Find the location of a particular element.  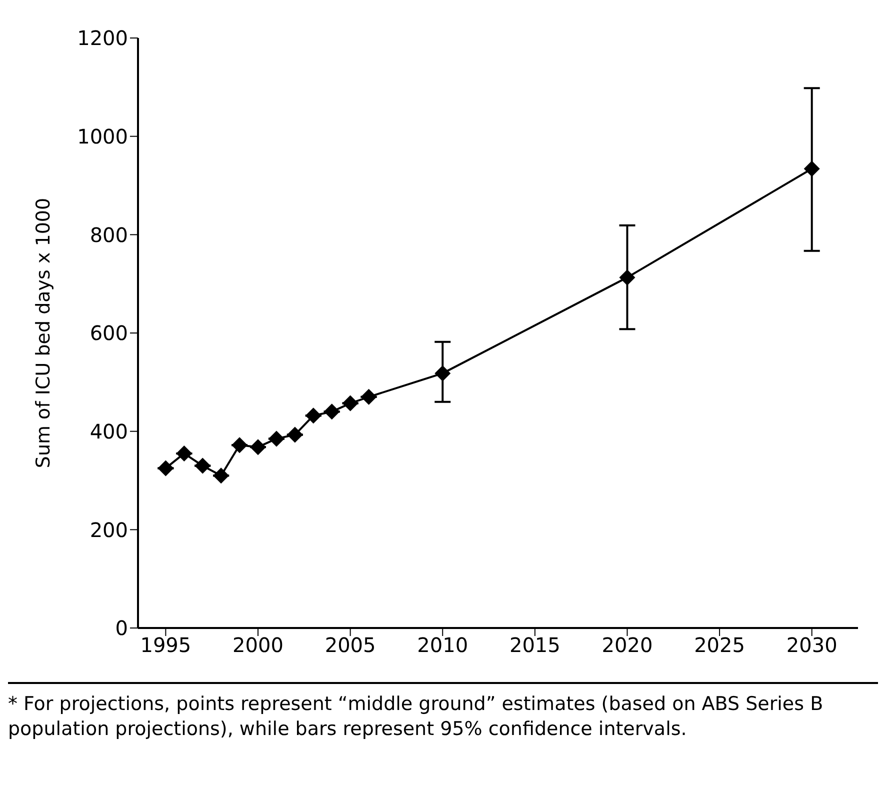

y-tick-label: 1000 is located at coordinates (102, 136).